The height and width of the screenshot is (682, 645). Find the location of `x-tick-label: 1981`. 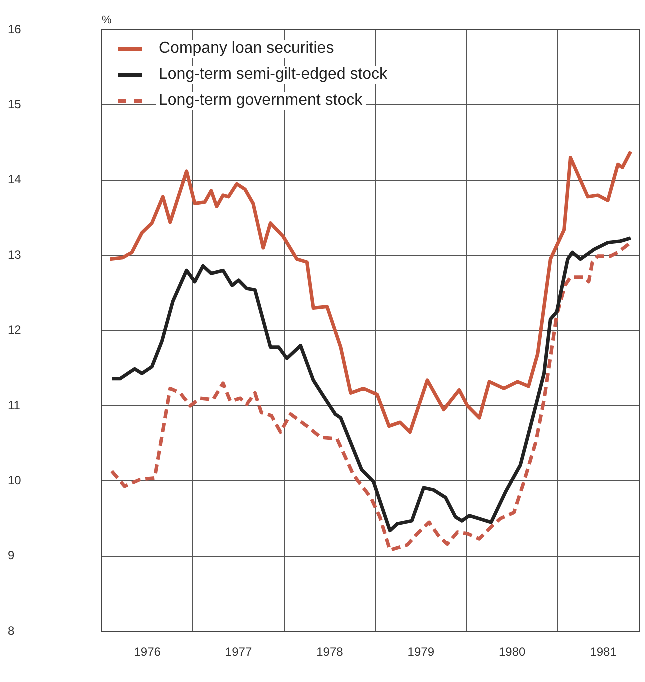

x-tick-label: 1981 is located at coordinates (604, 652).